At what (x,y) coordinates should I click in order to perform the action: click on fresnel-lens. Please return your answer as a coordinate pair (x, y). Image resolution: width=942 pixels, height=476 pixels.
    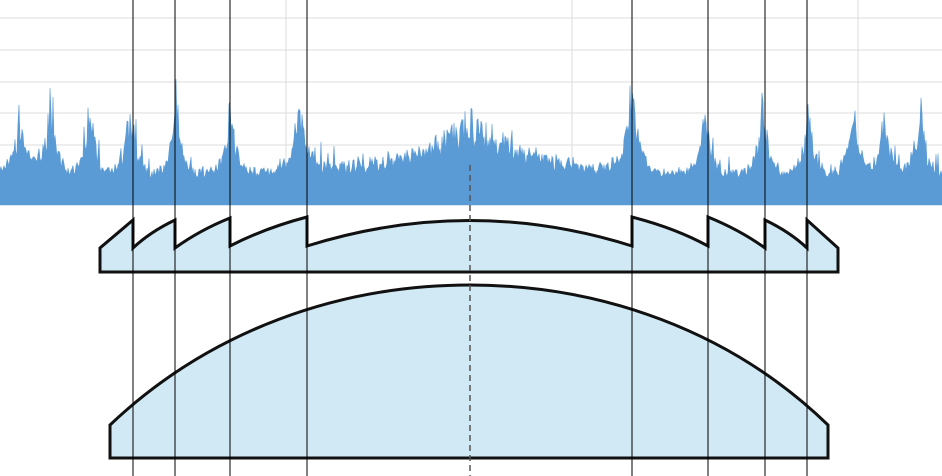
    Looking at the image, I should click on (469, 244).